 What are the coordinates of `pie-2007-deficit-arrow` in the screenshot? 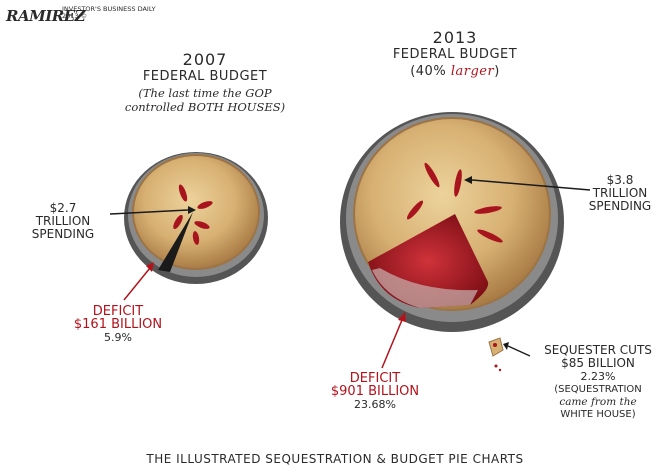 It's located at (137, 284).